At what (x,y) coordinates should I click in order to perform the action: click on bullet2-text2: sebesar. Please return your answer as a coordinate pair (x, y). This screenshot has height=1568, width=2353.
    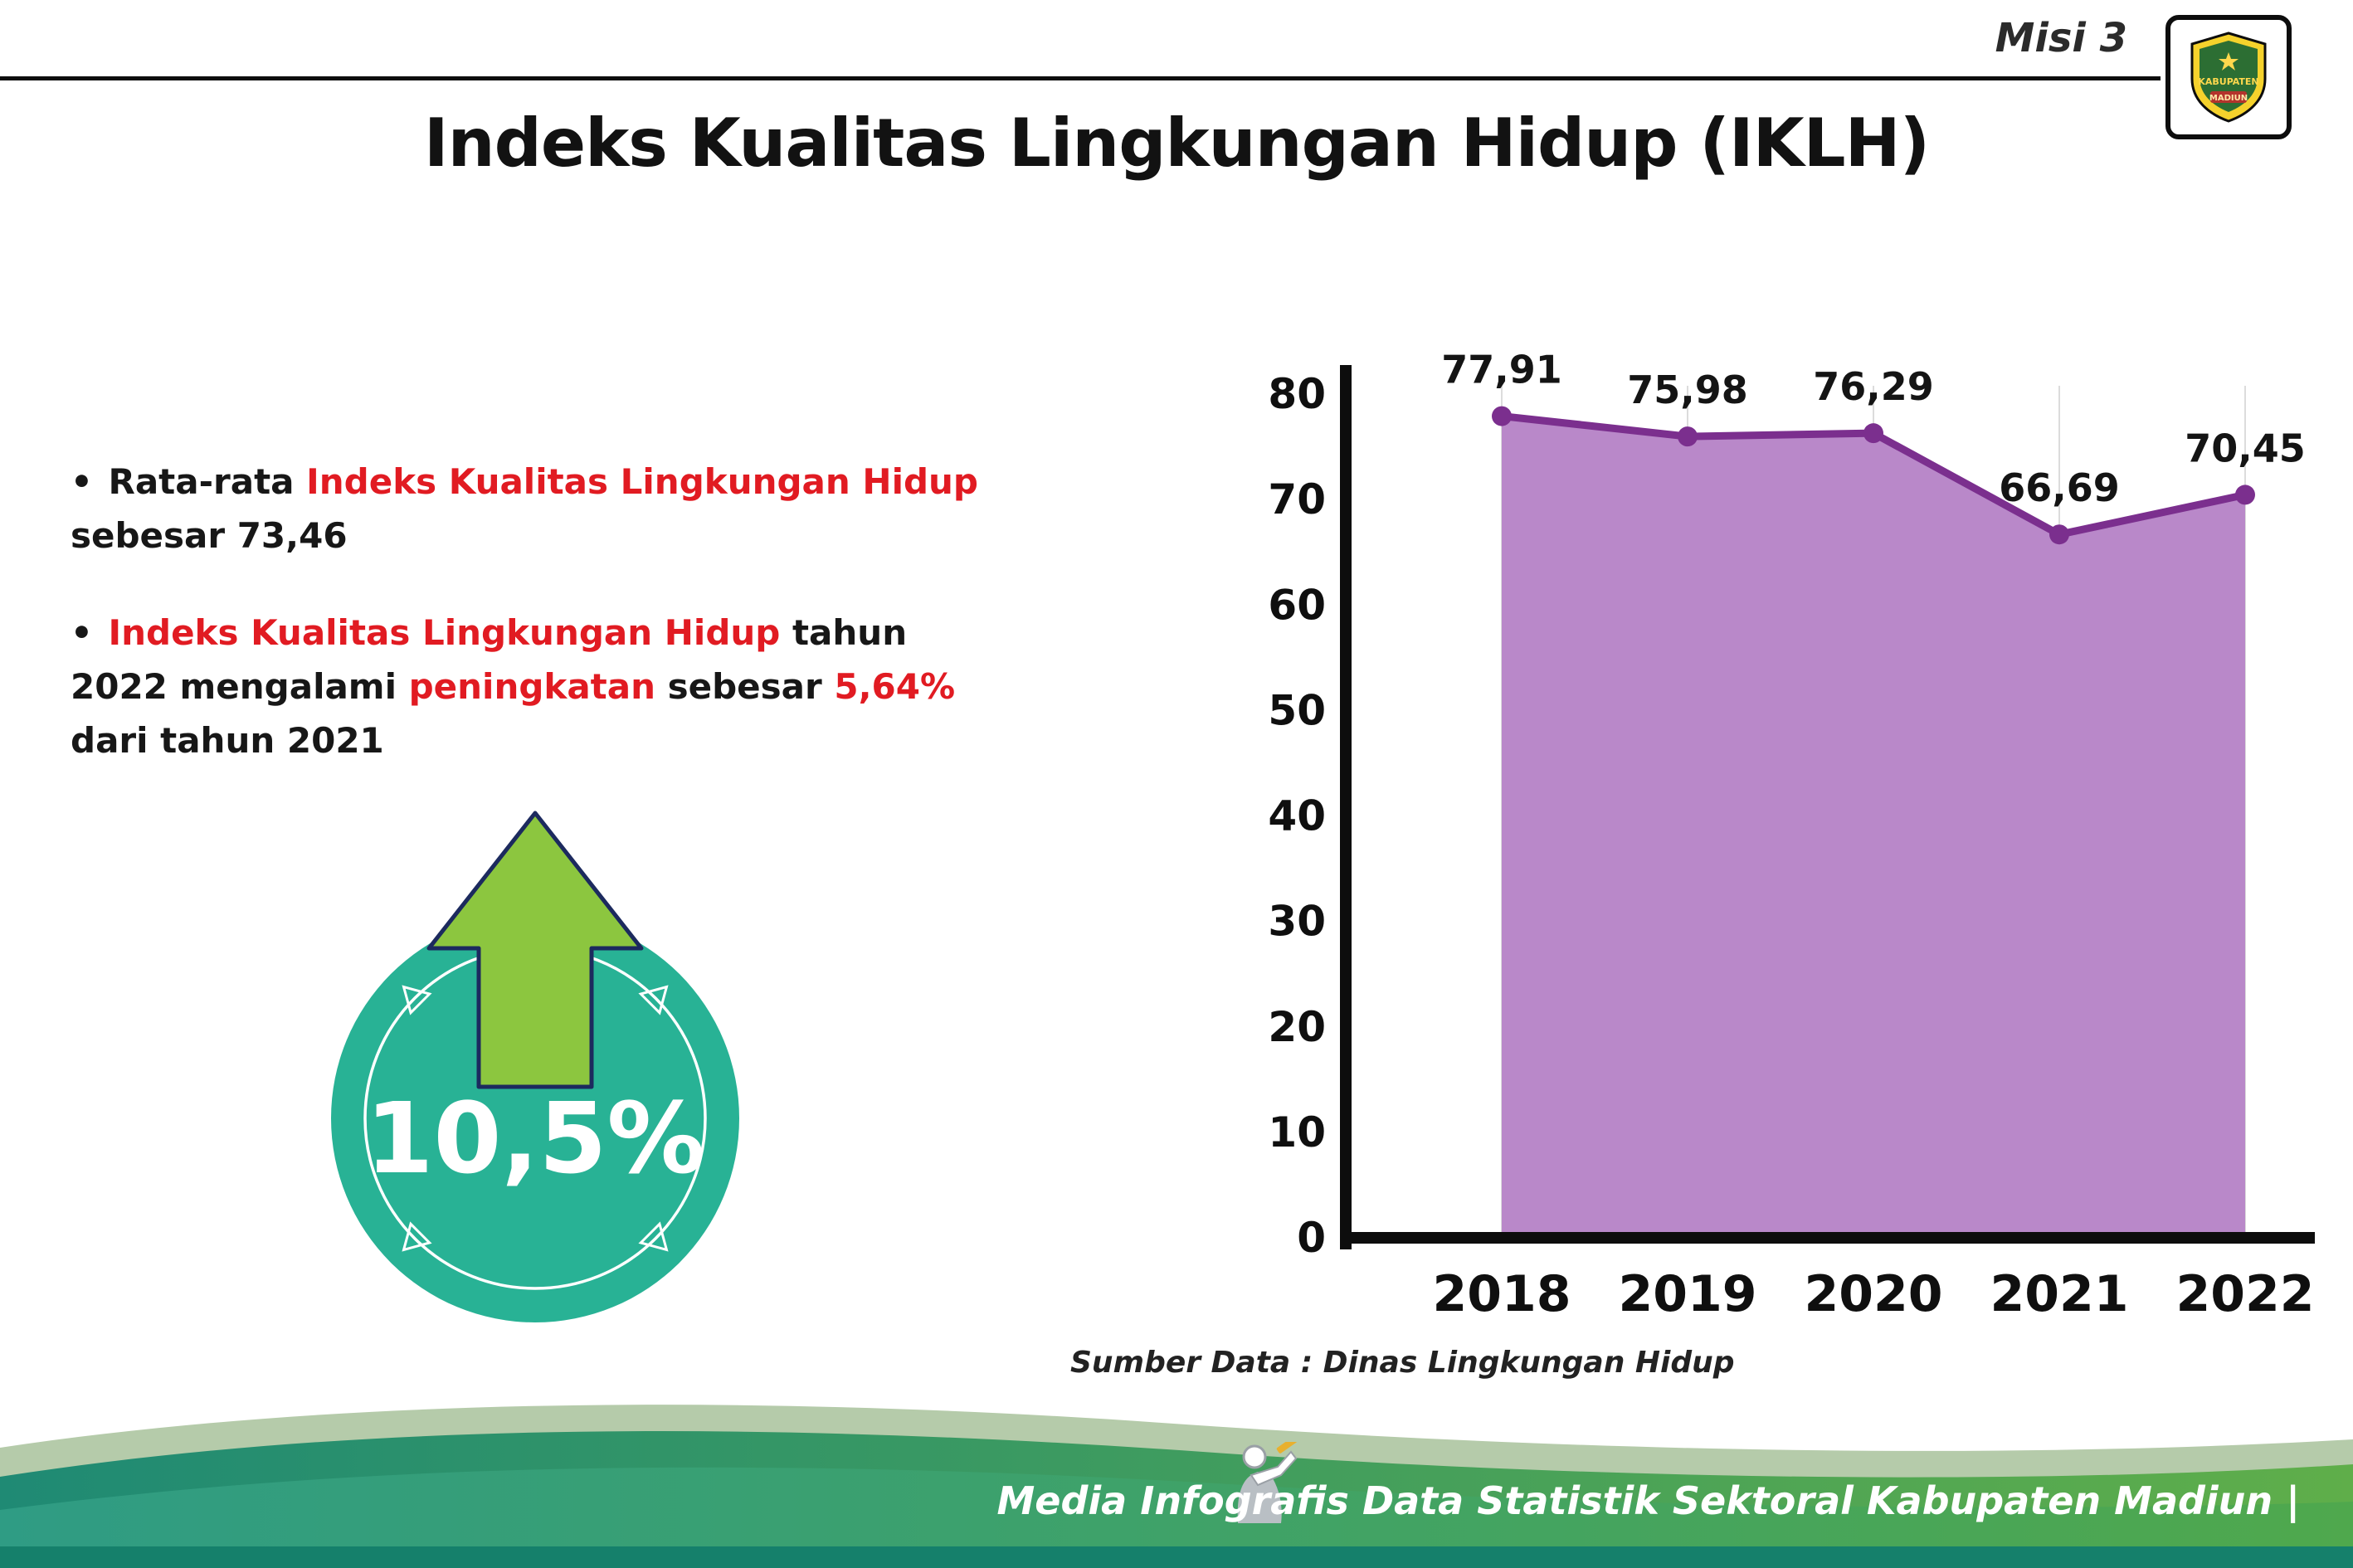
    Looking at the image, I should click on (745, 687).